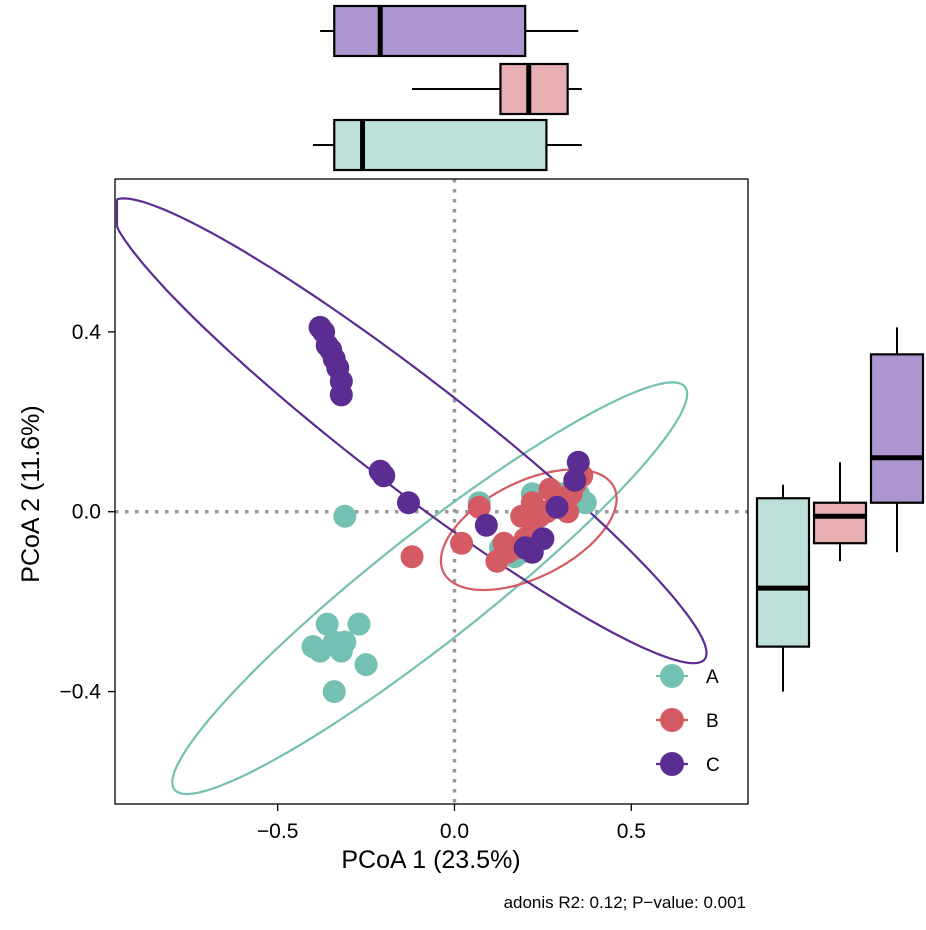 The image size is (926, 930). What do you see at coordinates (87, 332) in the screenshot?
I see `y-tick-label-2: 0.4` at bounding box center [87, 332].